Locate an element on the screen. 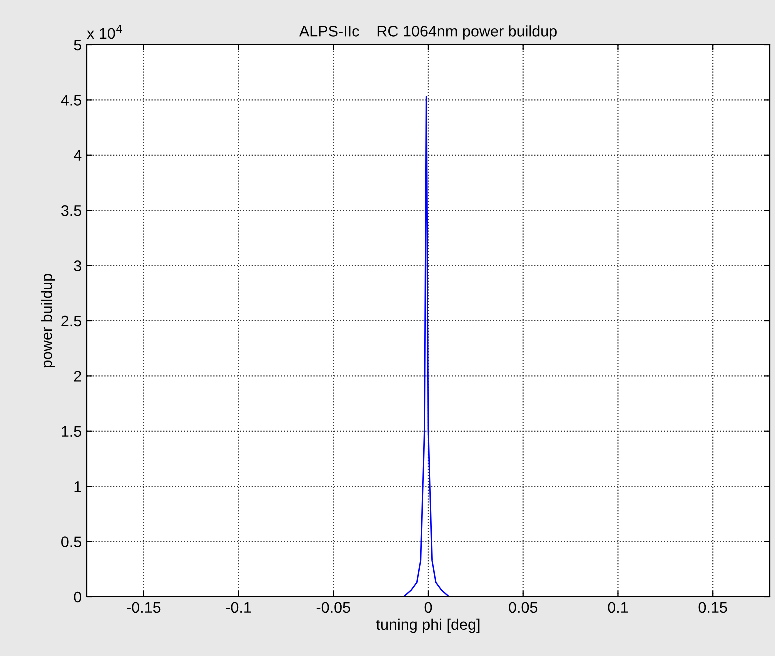 The width and height of the screenshot is (775, 656). y-tick-label: 1.5 is located at coordinates (72, 432).